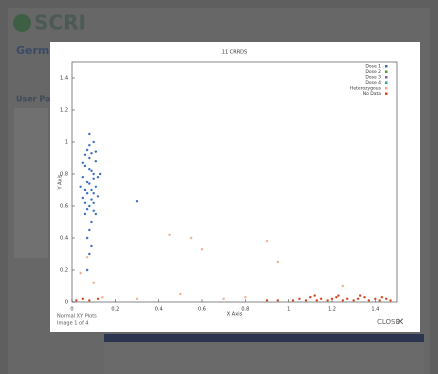  I want to click on legend-label: Dose 3, so click(373, 78).